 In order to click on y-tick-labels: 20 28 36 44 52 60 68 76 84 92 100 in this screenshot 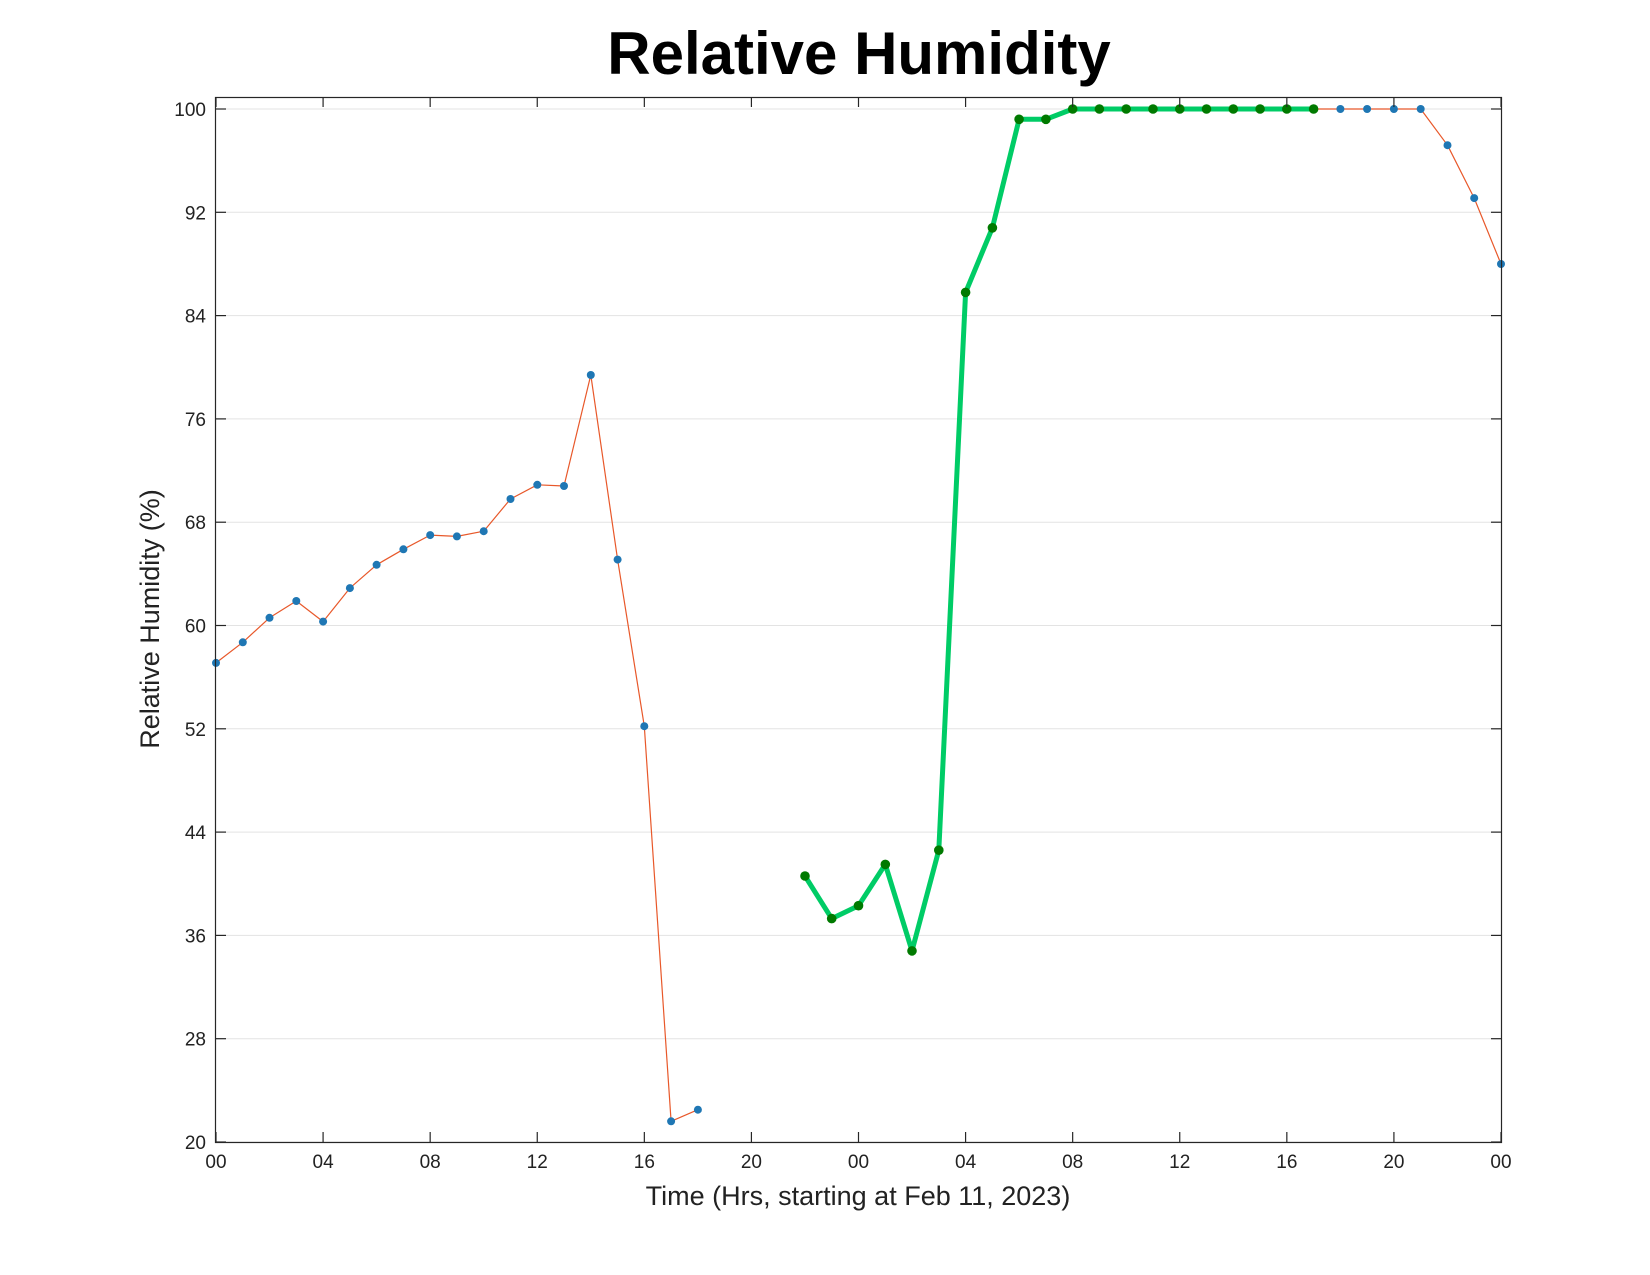, I will do `click(190, 627)`.